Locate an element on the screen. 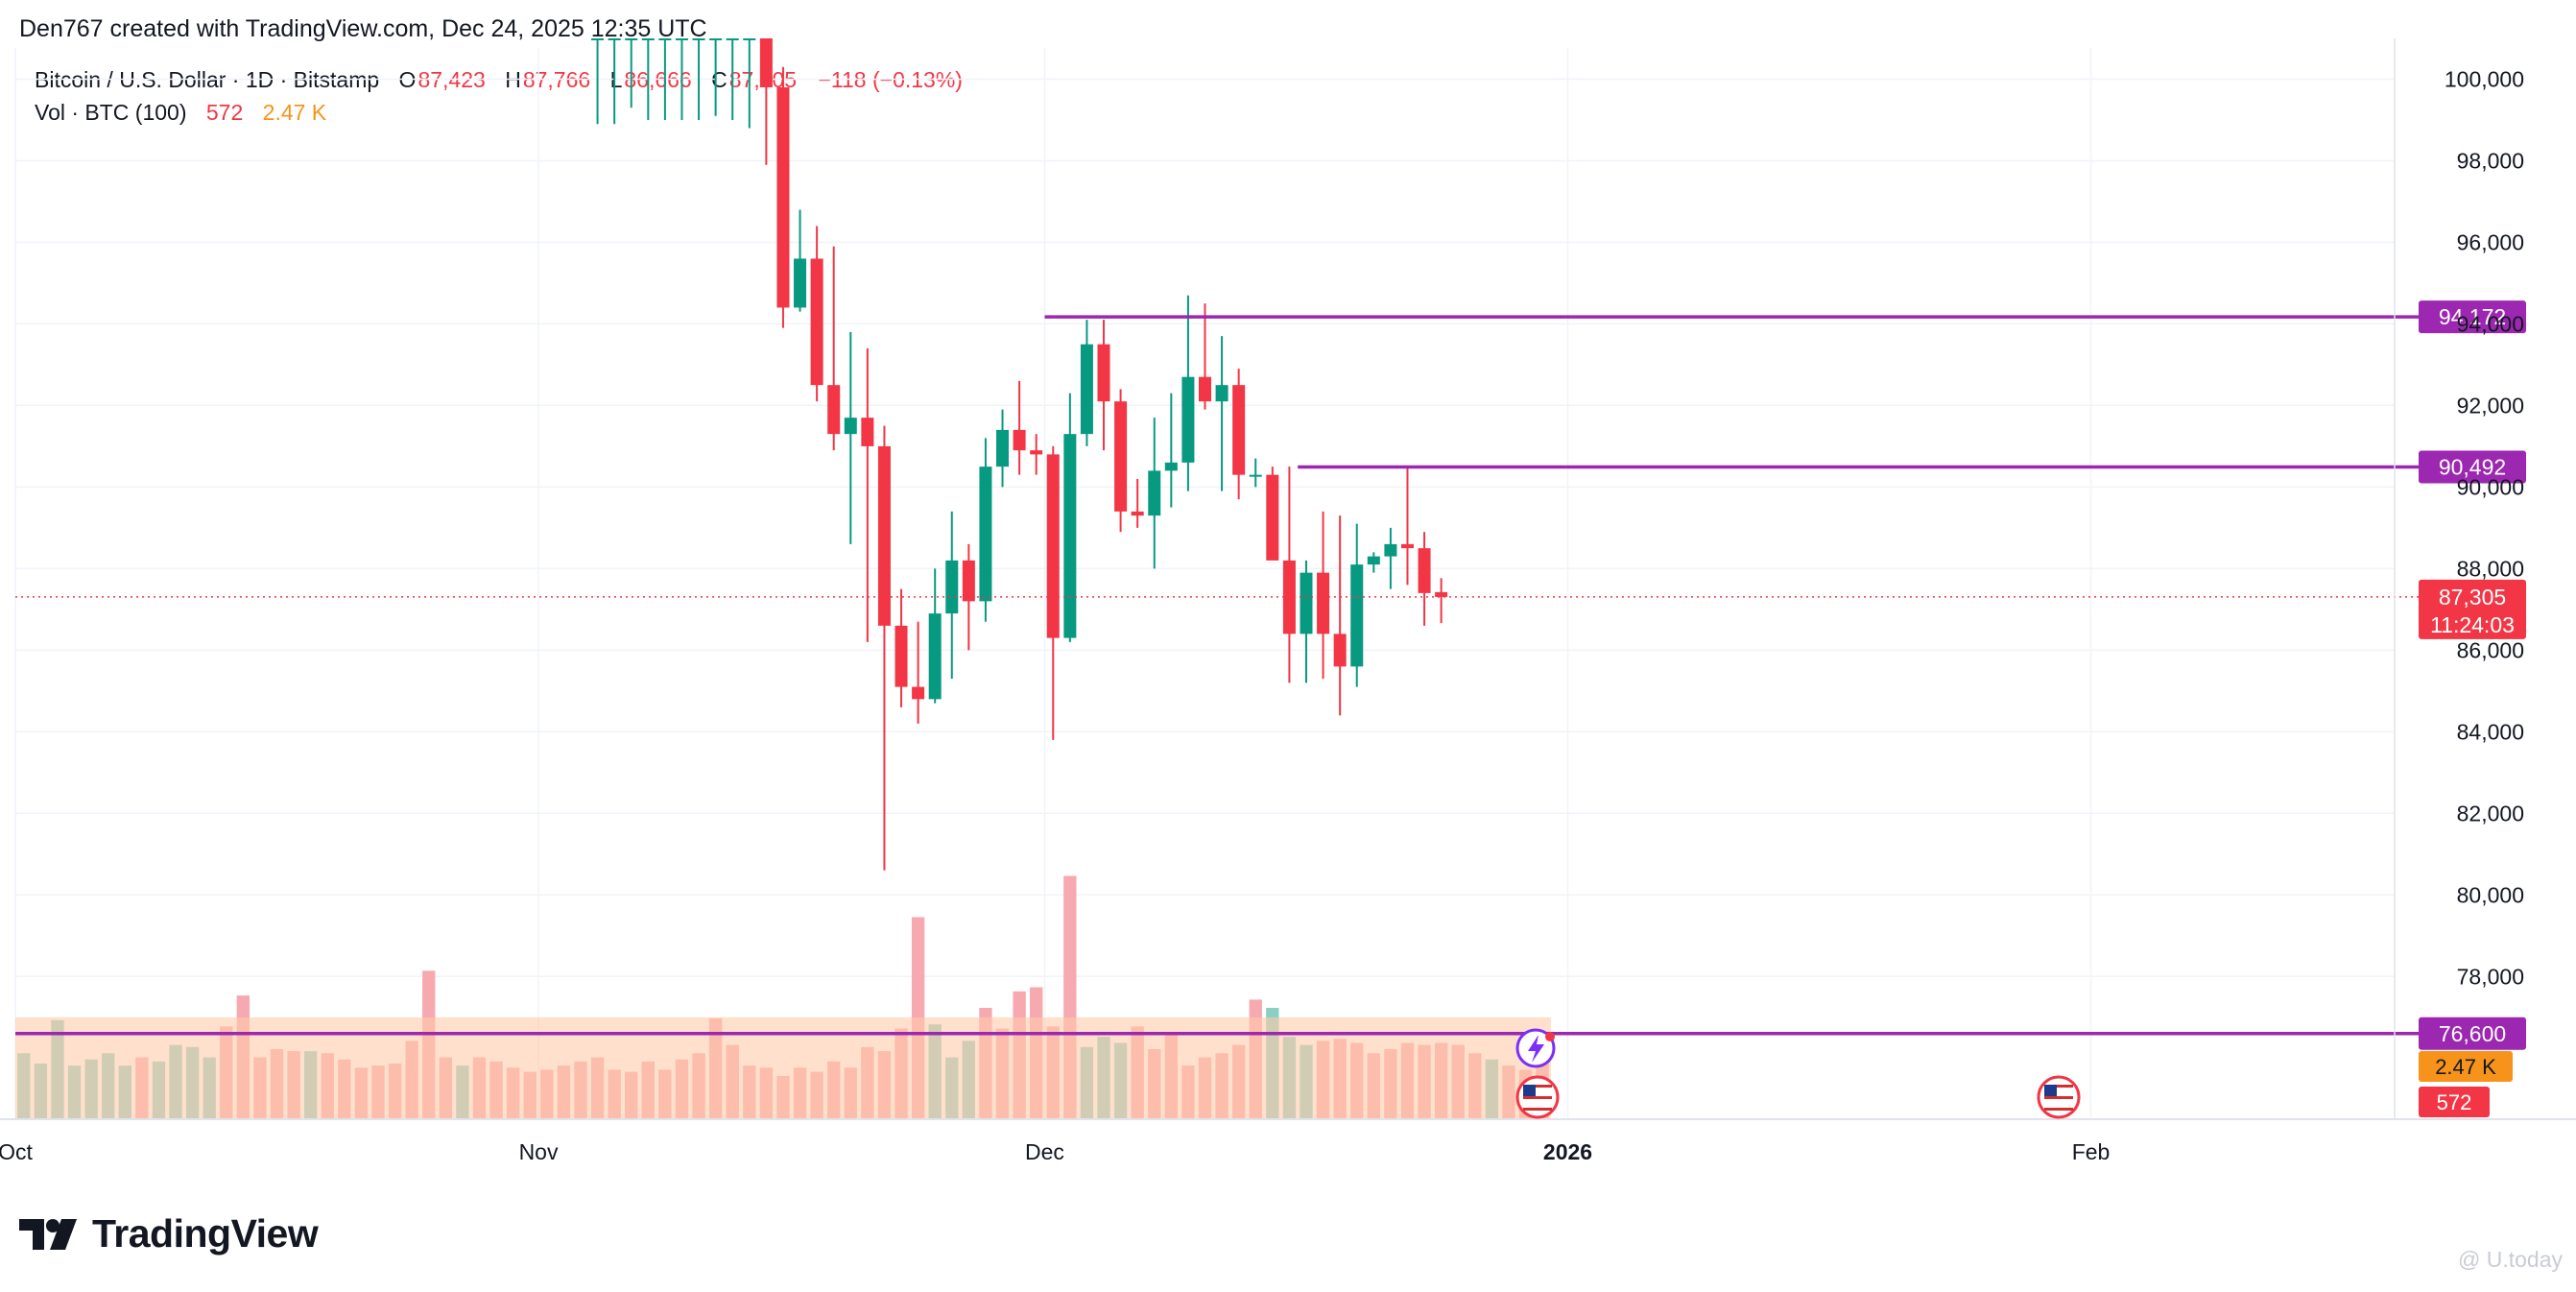 The width and height of the screenshot is (2576, 1292). volume-ma-value: 2.47 K is located at coordinates (294, 113).